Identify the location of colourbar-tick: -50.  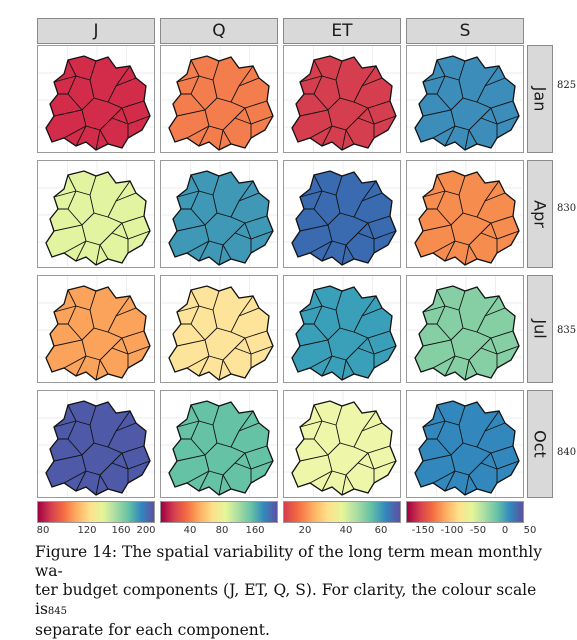
(478, 530).